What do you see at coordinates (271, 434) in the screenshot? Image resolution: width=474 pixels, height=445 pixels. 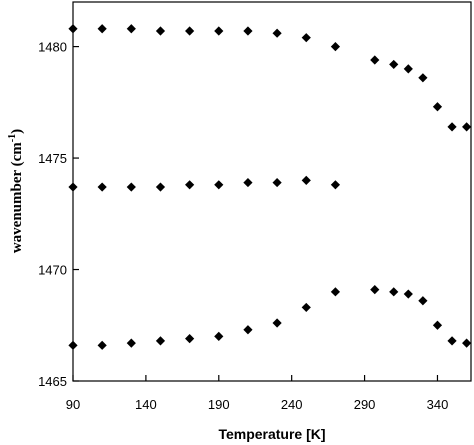 I see `x-axis-title: Temperature [K]` at bounding box center [271, 434].